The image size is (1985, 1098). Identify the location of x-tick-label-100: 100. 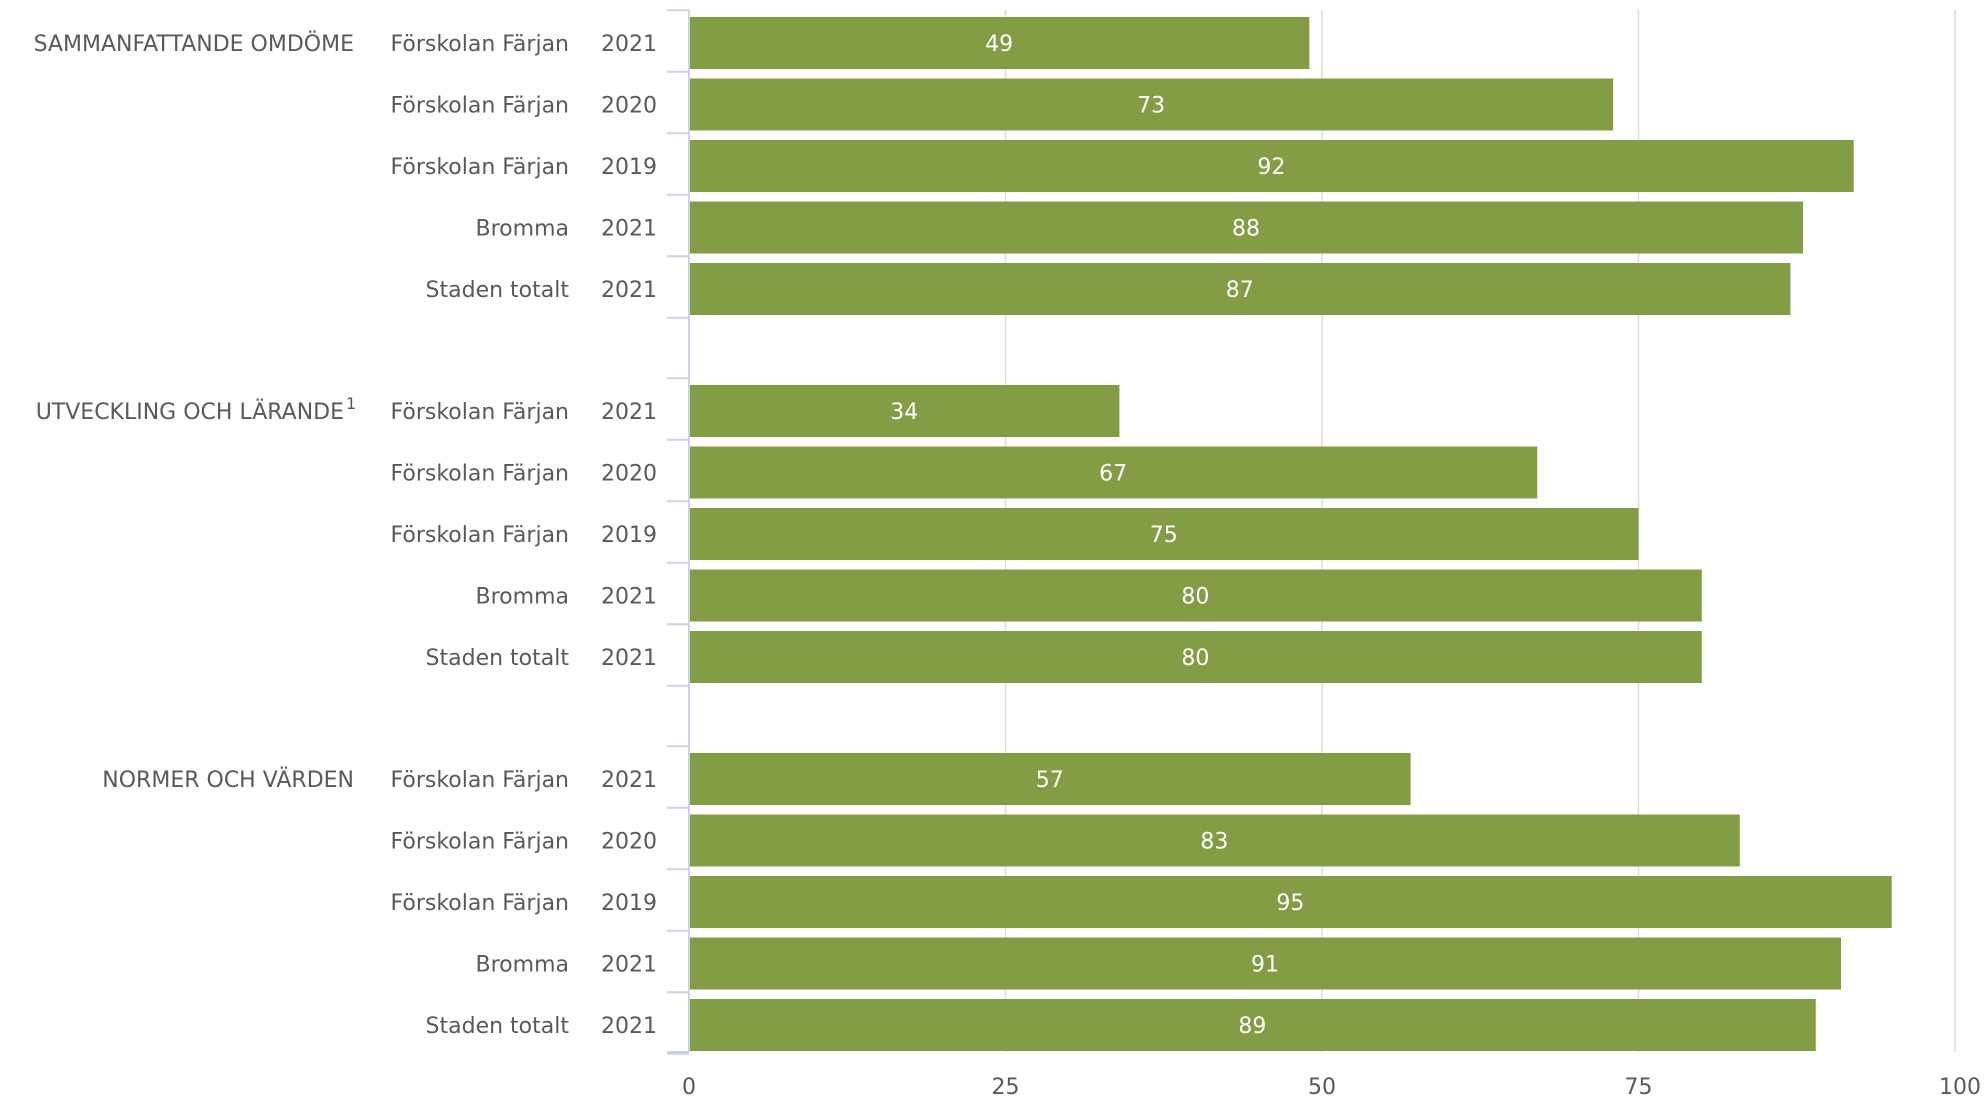
(1960, 1086).